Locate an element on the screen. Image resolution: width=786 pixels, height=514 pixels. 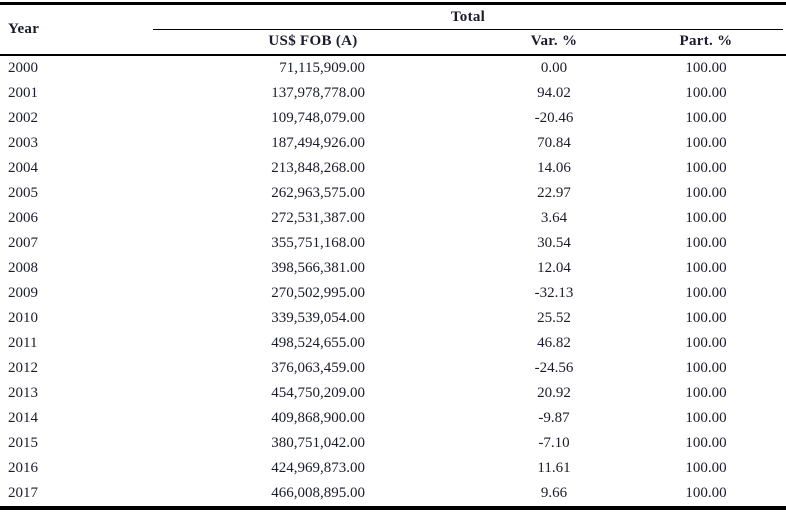
var-pct-cell: 9.66 is located at coordinates (554, 493).